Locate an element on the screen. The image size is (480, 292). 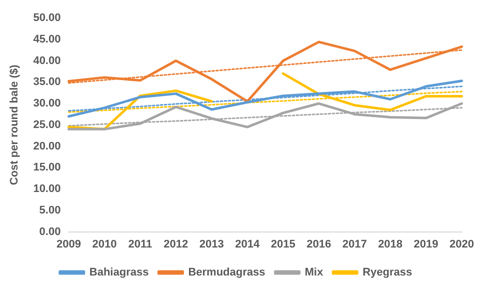
y-tick-label: 50.00 is located at coordinates (47, 18).